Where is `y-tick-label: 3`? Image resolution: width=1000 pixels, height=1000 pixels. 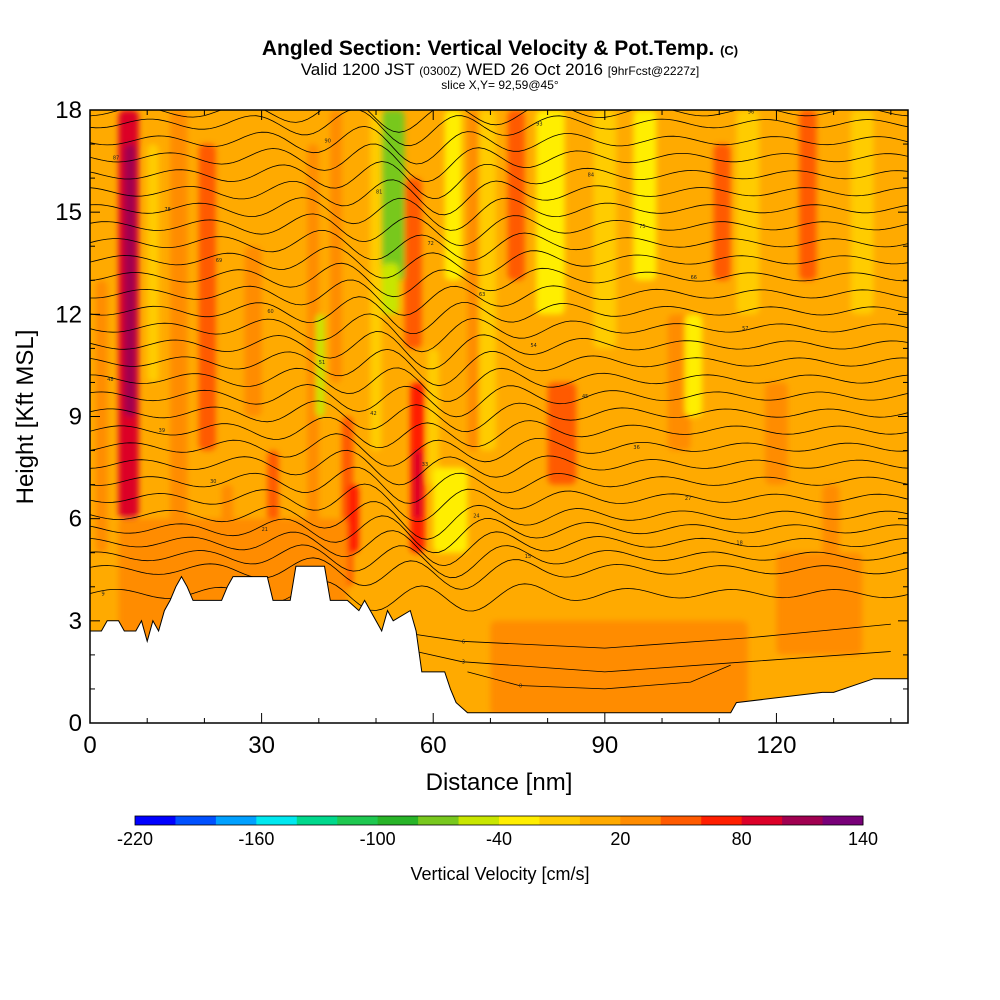
y-tick-label: 3 is located at coordinates (75, 621).